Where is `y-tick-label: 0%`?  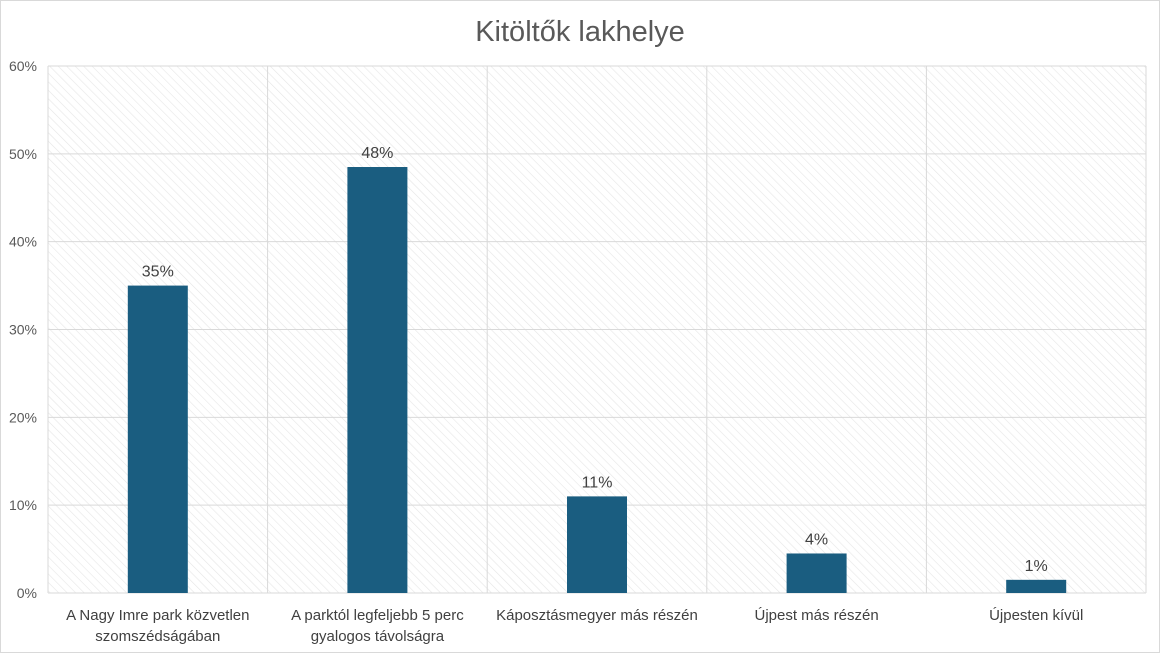
y-tick-label: 0% is located at coordinates (27, 593).